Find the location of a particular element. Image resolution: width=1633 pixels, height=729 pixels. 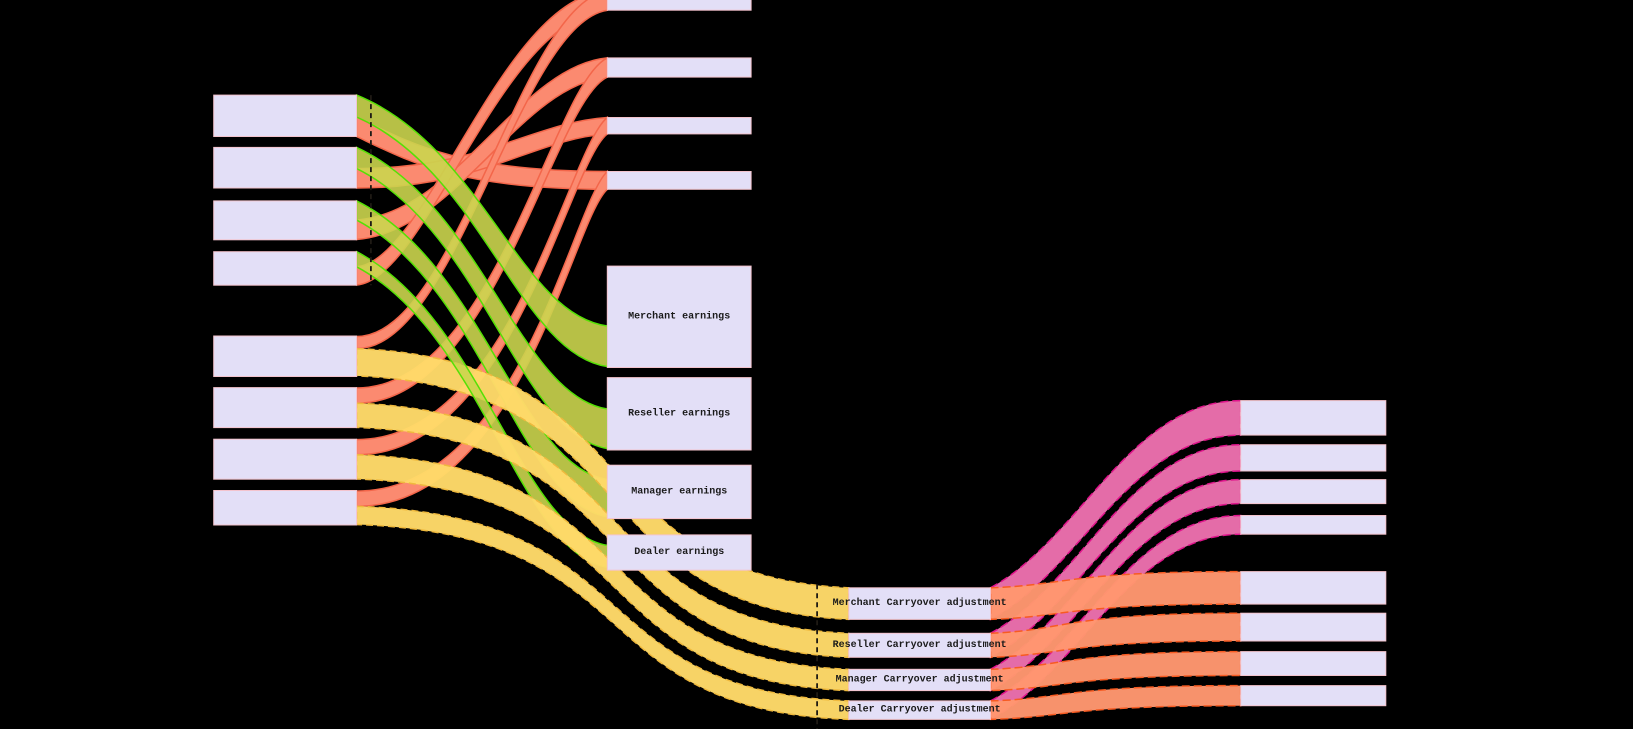

svg-text: Manager Carryover adjustment is located at coordinates (920, 680).